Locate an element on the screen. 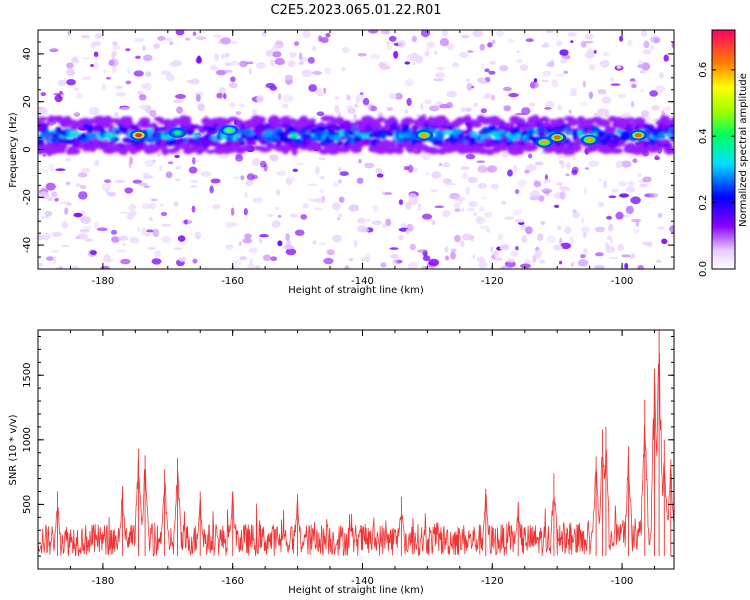 This screenshot has height=600, width=750. spectrogram-hotspot is located at coordinates (638, 135).